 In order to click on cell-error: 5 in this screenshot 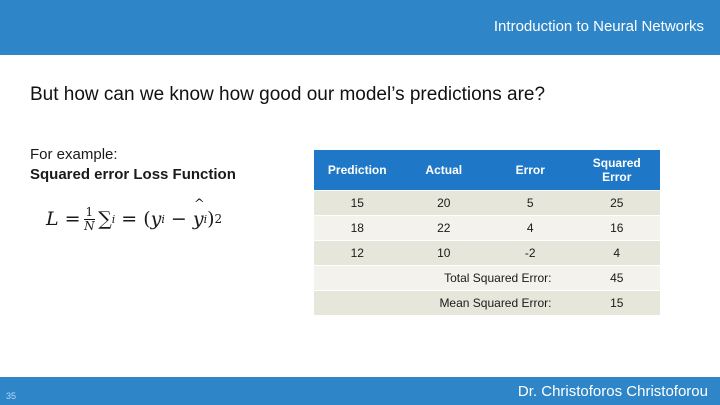, I will do `click(530, 203)`.